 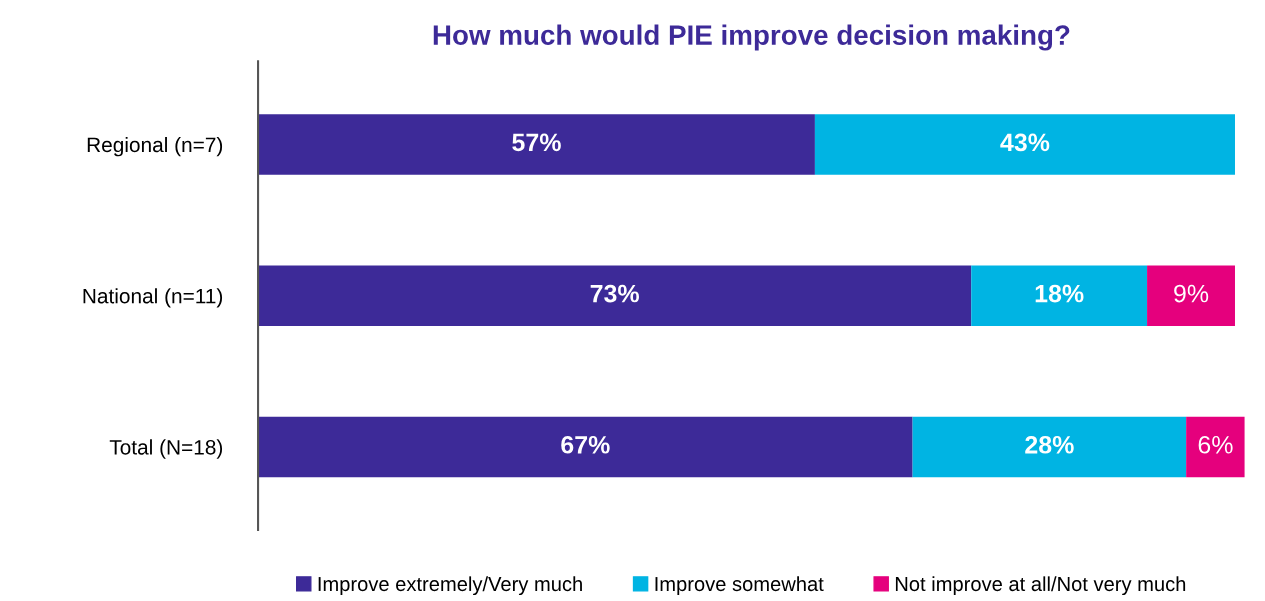 I want to click on legend-label: Not improve at all/Not very much, so click(x=1040, y=586).